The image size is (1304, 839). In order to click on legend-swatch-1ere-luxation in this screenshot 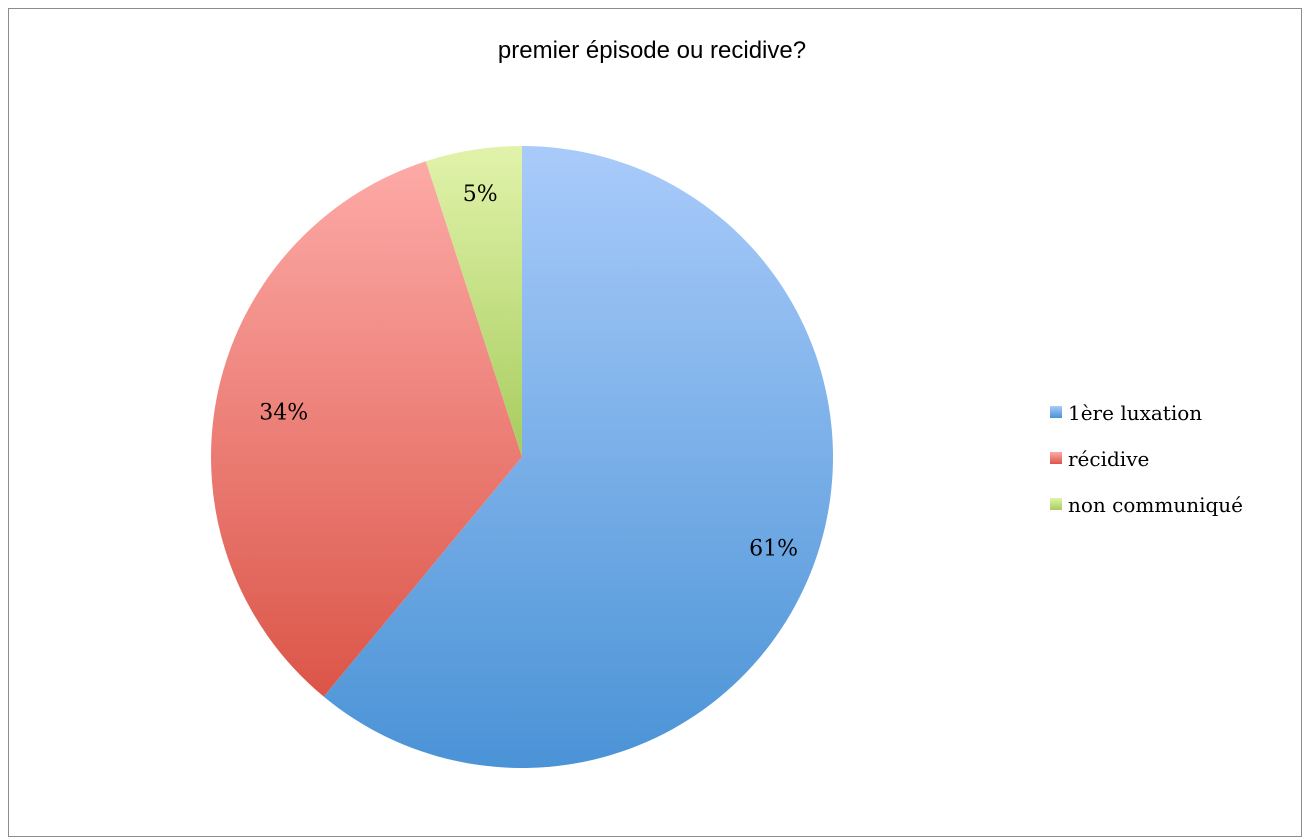, I will do `click(1056, 412)`.